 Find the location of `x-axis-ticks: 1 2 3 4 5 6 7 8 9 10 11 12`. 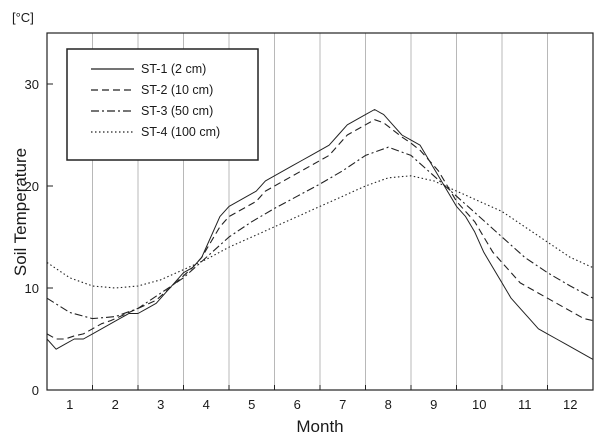

x-axis-ticks: 1 2 3 4 5 6 7 8 9 10 11 12 is located at coordinates (320, 398).